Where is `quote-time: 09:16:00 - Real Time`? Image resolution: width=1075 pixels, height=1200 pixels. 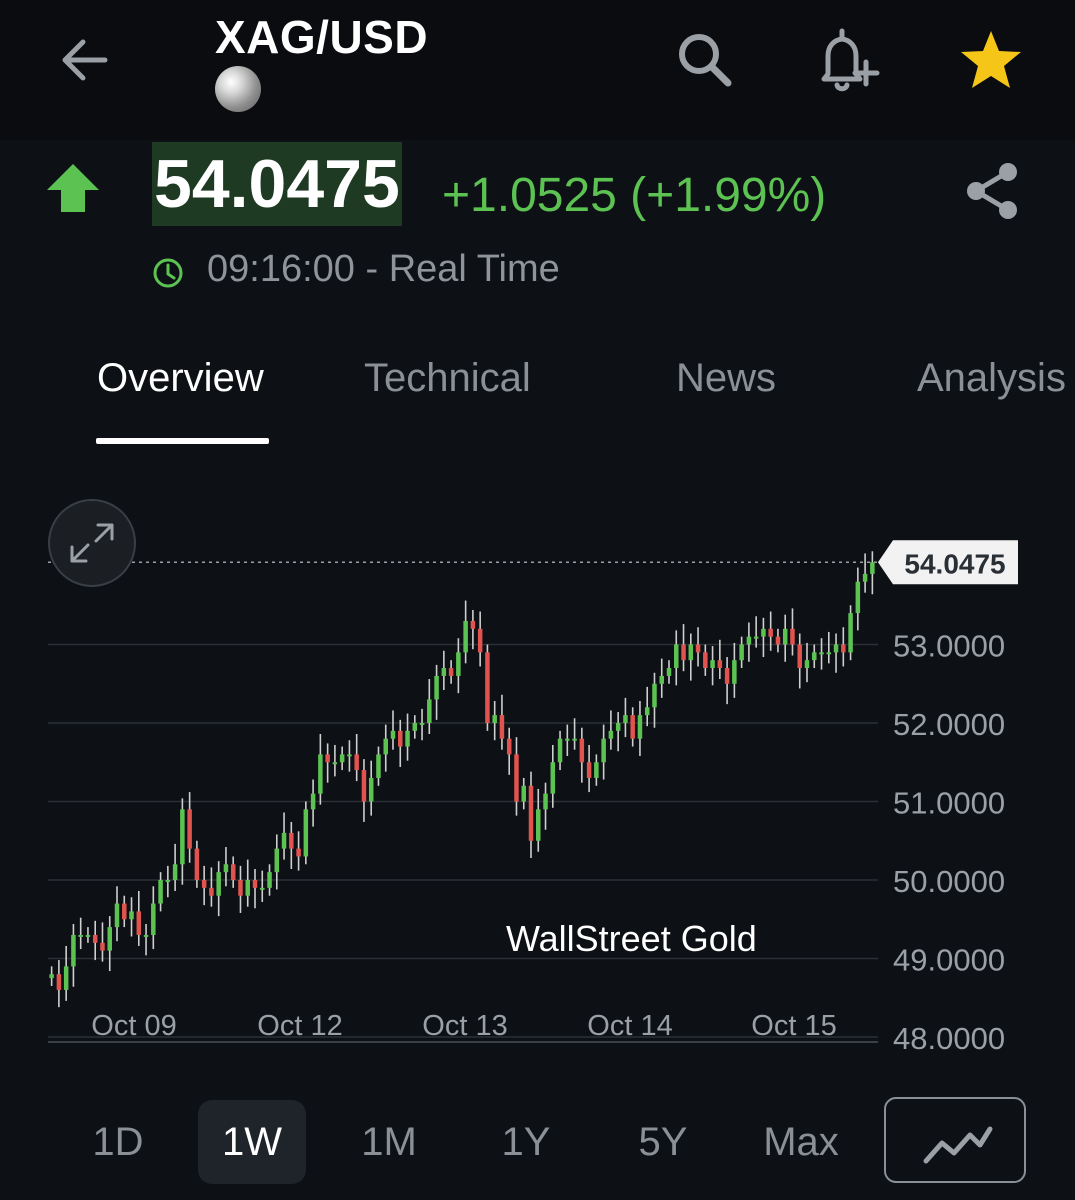 quote-time: 09:16:00 - Real Time is located at coordinates (383, 269).